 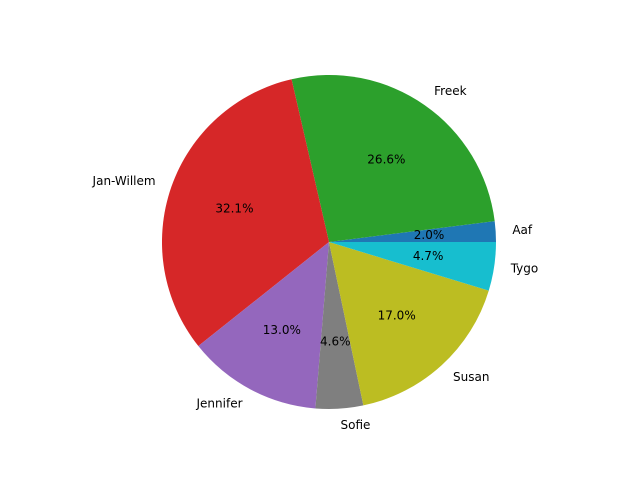 I want to click on slice-label-susan: Susan, so click(x=471, y=377).